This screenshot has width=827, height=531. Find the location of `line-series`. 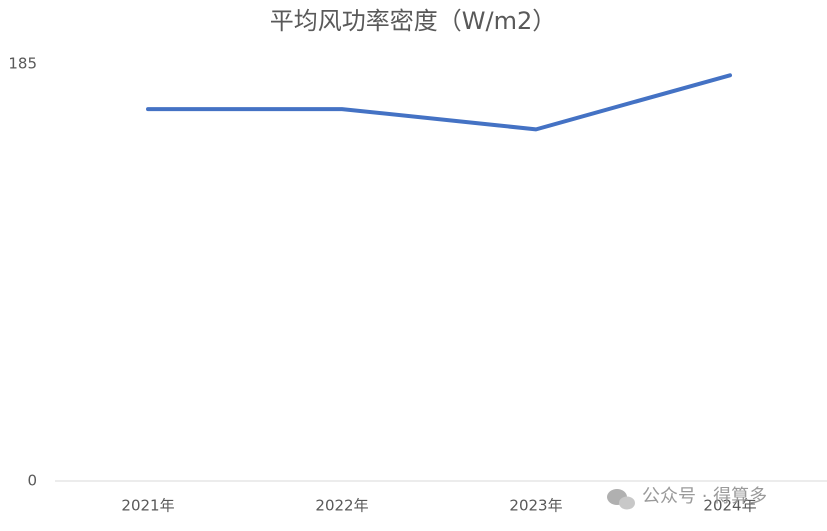

line-series is located at coordinates (439, 102).